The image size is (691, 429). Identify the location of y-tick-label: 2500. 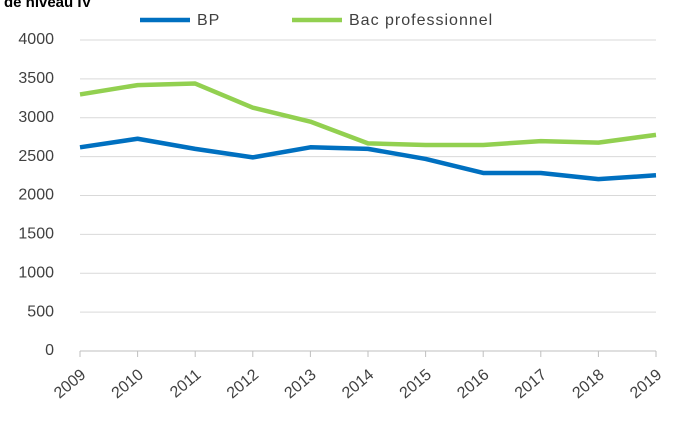
(36, 156).